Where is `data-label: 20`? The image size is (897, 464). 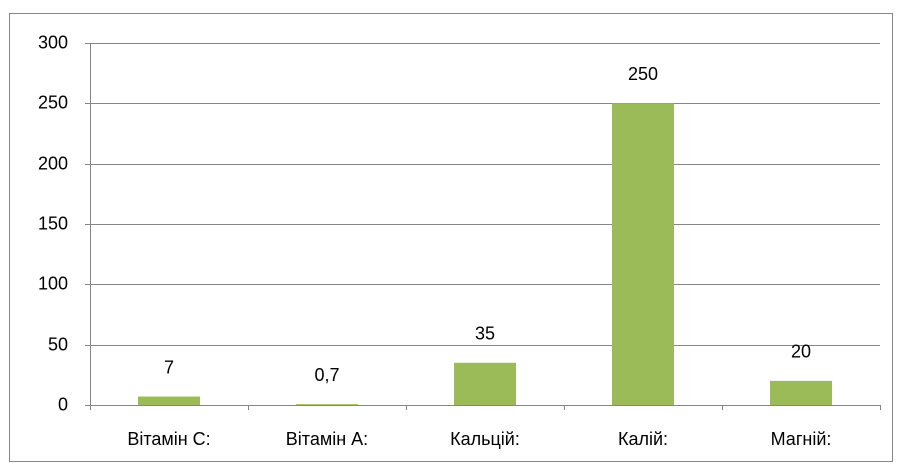 data-label: 20 is located at coordinates (801, 352).